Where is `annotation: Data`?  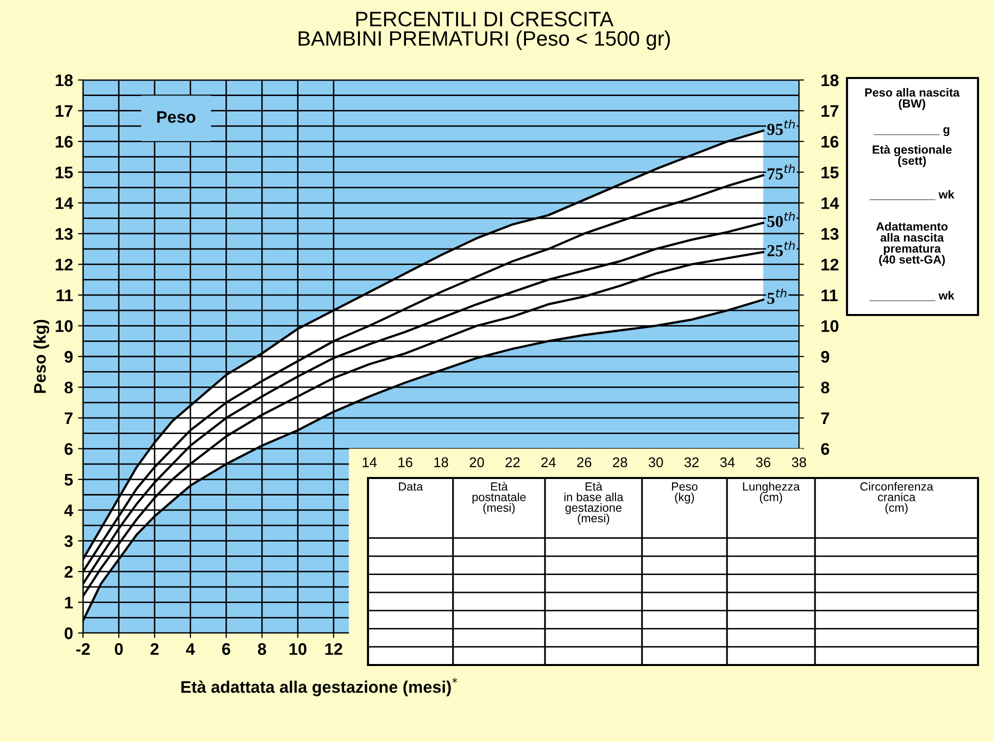 annotation: Data is located at coordinates (411, 486).